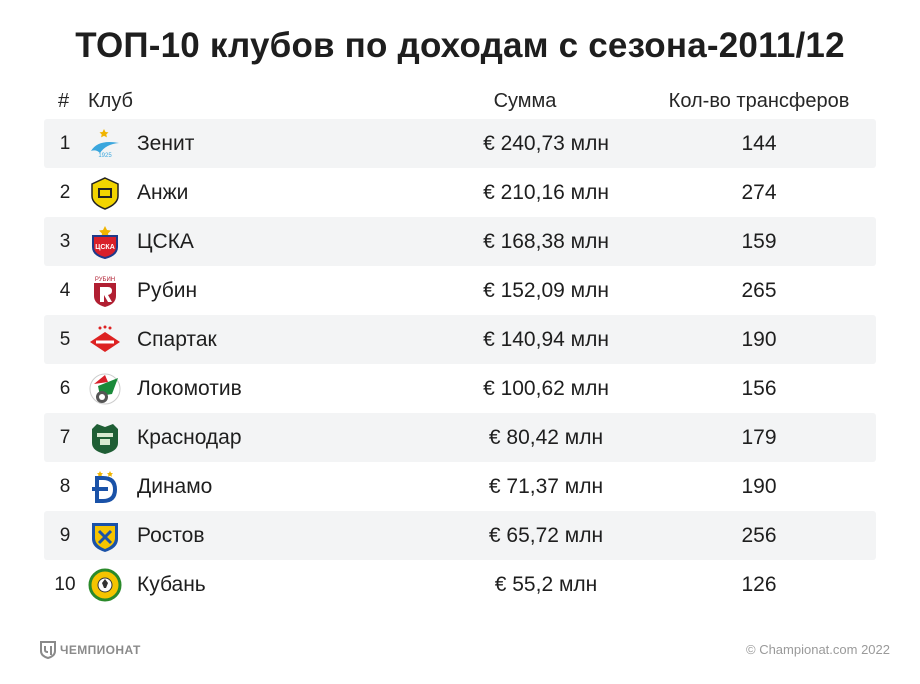 The width and height of the screenshot is (920, 684). Describe the element at coordinates (167, 290) in the screenshot. I see `row-club-name: Рубин` at that location.